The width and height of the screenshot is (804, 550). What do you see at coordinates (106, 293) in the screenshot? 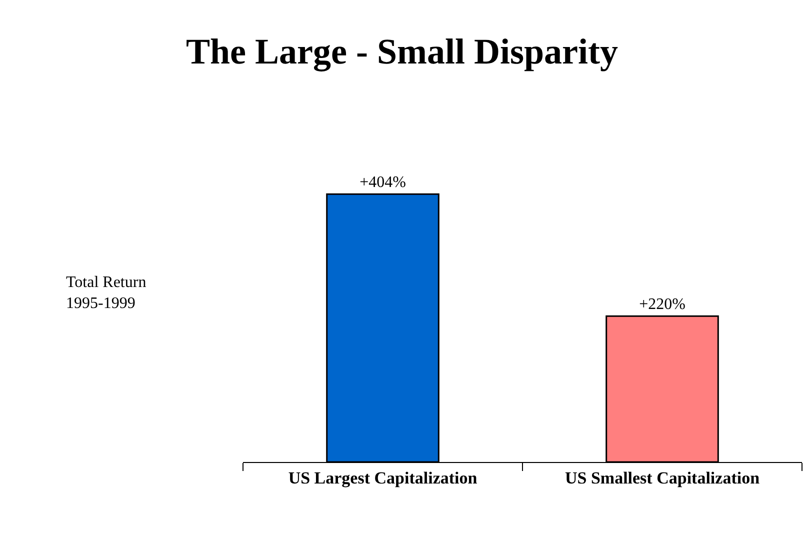
I see `text: Total Return 1995-1999` at bounding box center [106, 293].